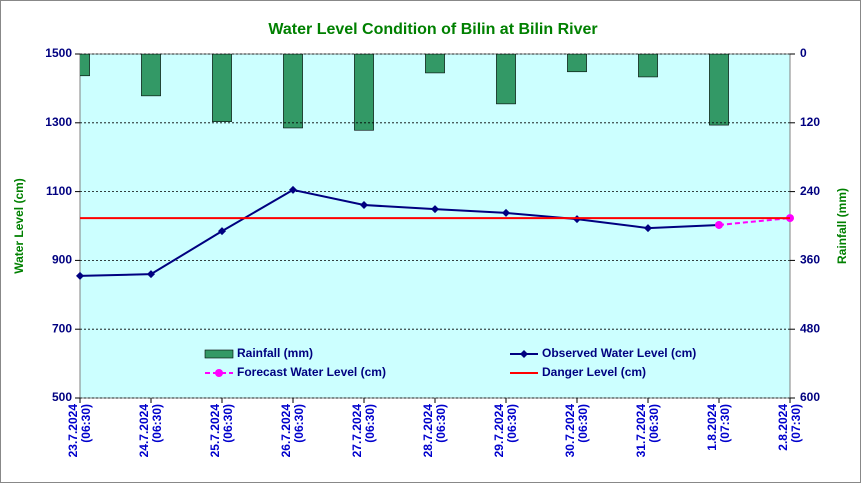 The width and height of the screenshot is (867, 486). What do you see at coordinates (783, 427) in the screenshot?
I see `x-tick-label: 2.8.2024` at bounding box center [783, 427].